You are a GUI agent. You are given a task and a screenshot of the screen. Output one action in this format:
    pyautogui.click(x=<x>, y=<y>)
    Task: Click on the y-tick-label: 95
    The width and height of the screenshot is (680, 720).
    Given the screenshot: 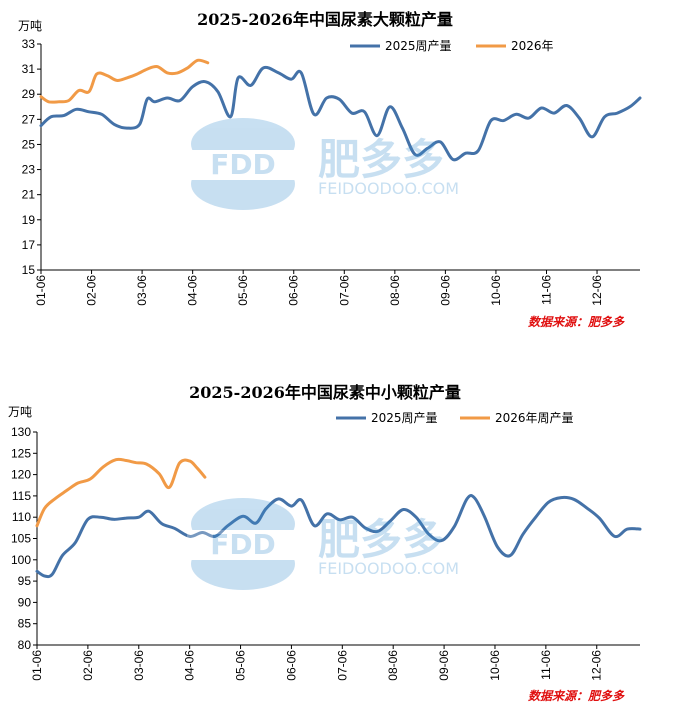 What is the action you would take?
    pyautogui.click(x=25, y=581)
    